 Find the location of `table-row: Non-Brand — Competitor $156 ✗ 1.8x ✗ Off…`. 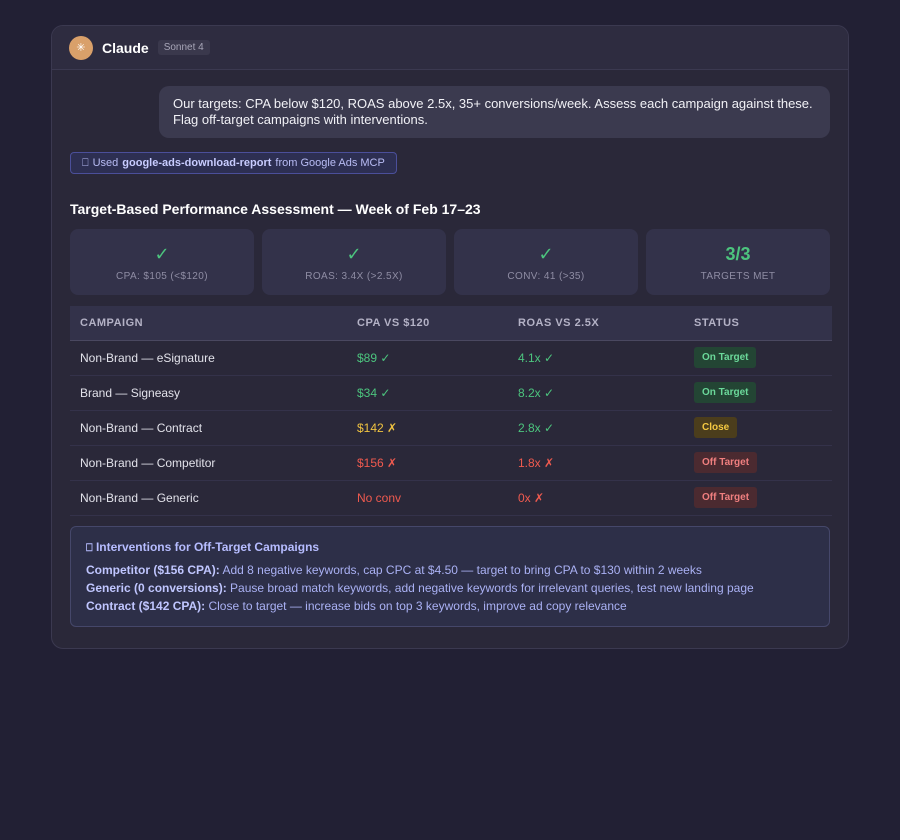

table-row: Non-Brand — Competitor $156 ✗ 1.8x ✗ Off… is located at coordinates (451, 463).